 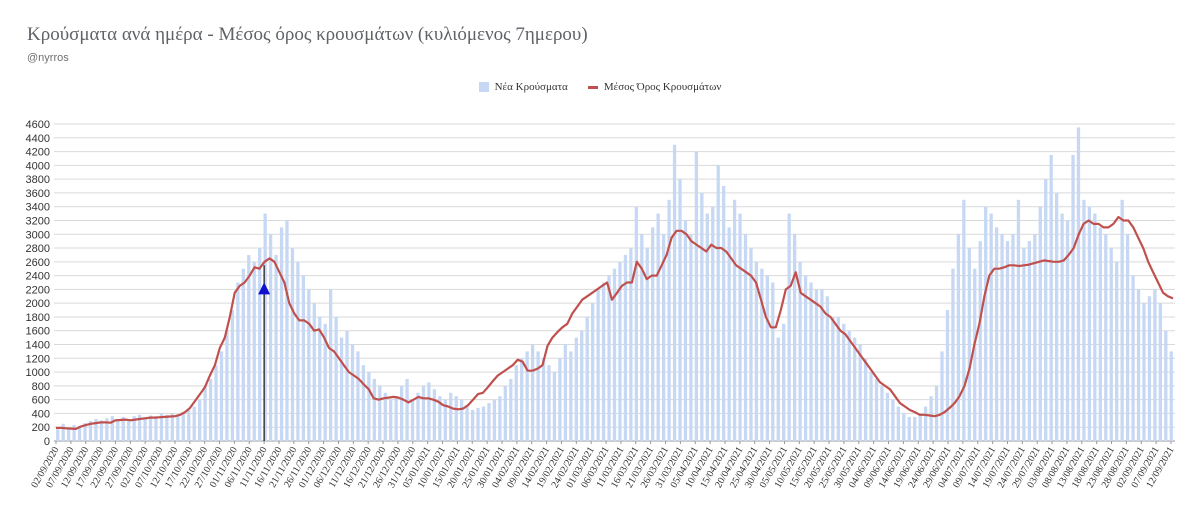 I want to click on y-tick-label: 2000, so click(x=38, y=304).